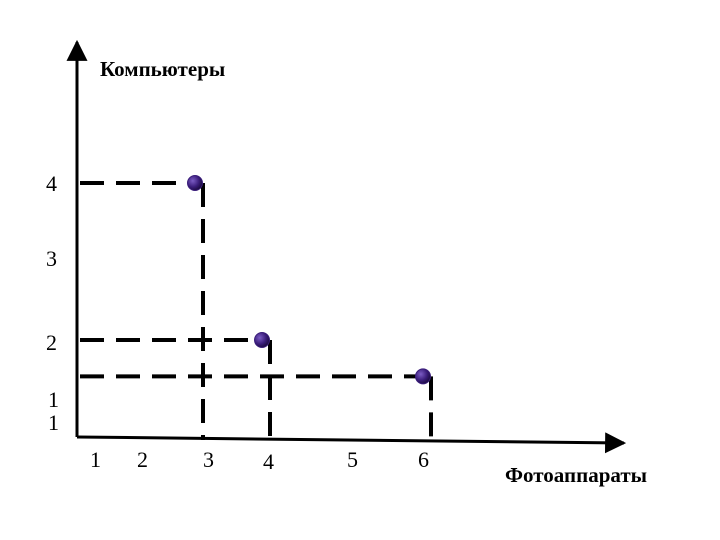 The width and height of the screenshot is (720, 540). I want to click on y-tick-label: 3, so click(51, 258).